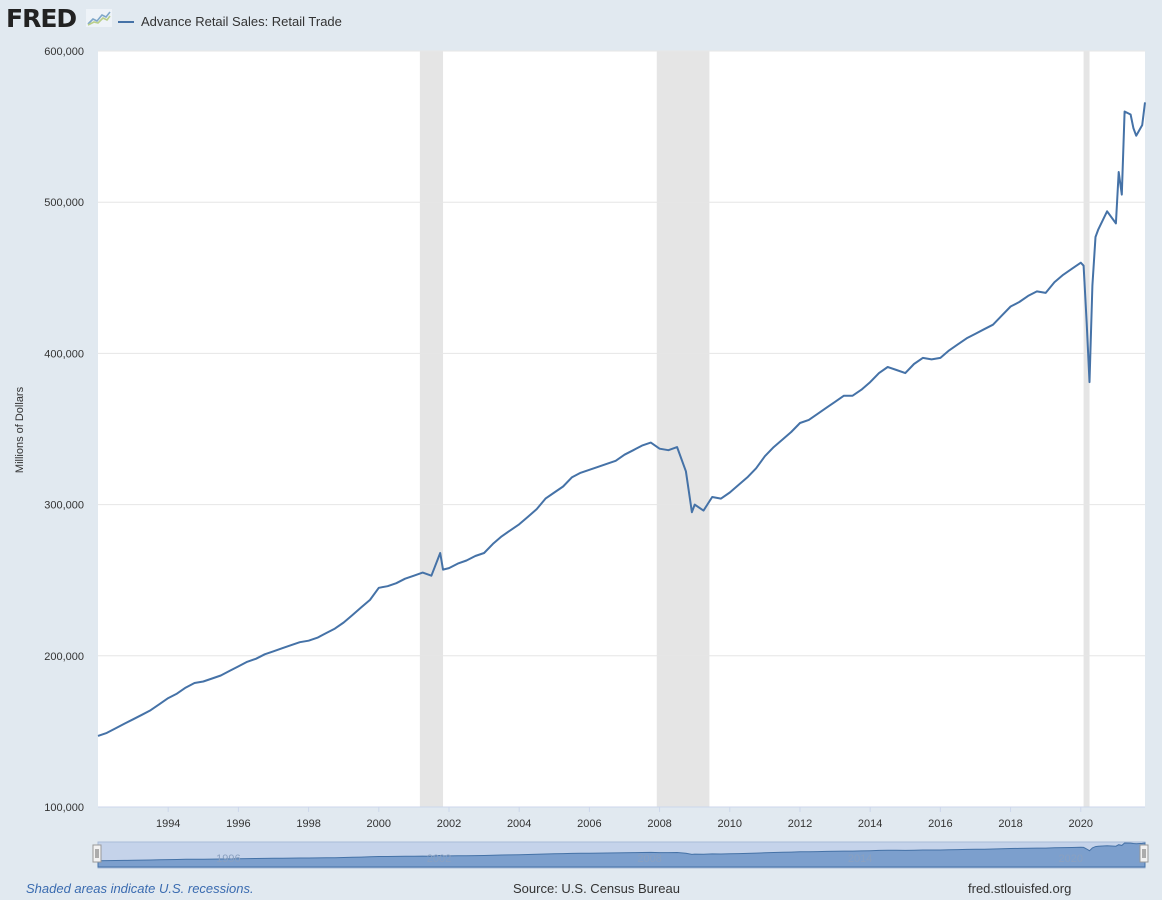  What do you see at coordinates (308, 824) in the screenshot?
I see `x-tick-label: 1998` at bounding box center [308, 824].